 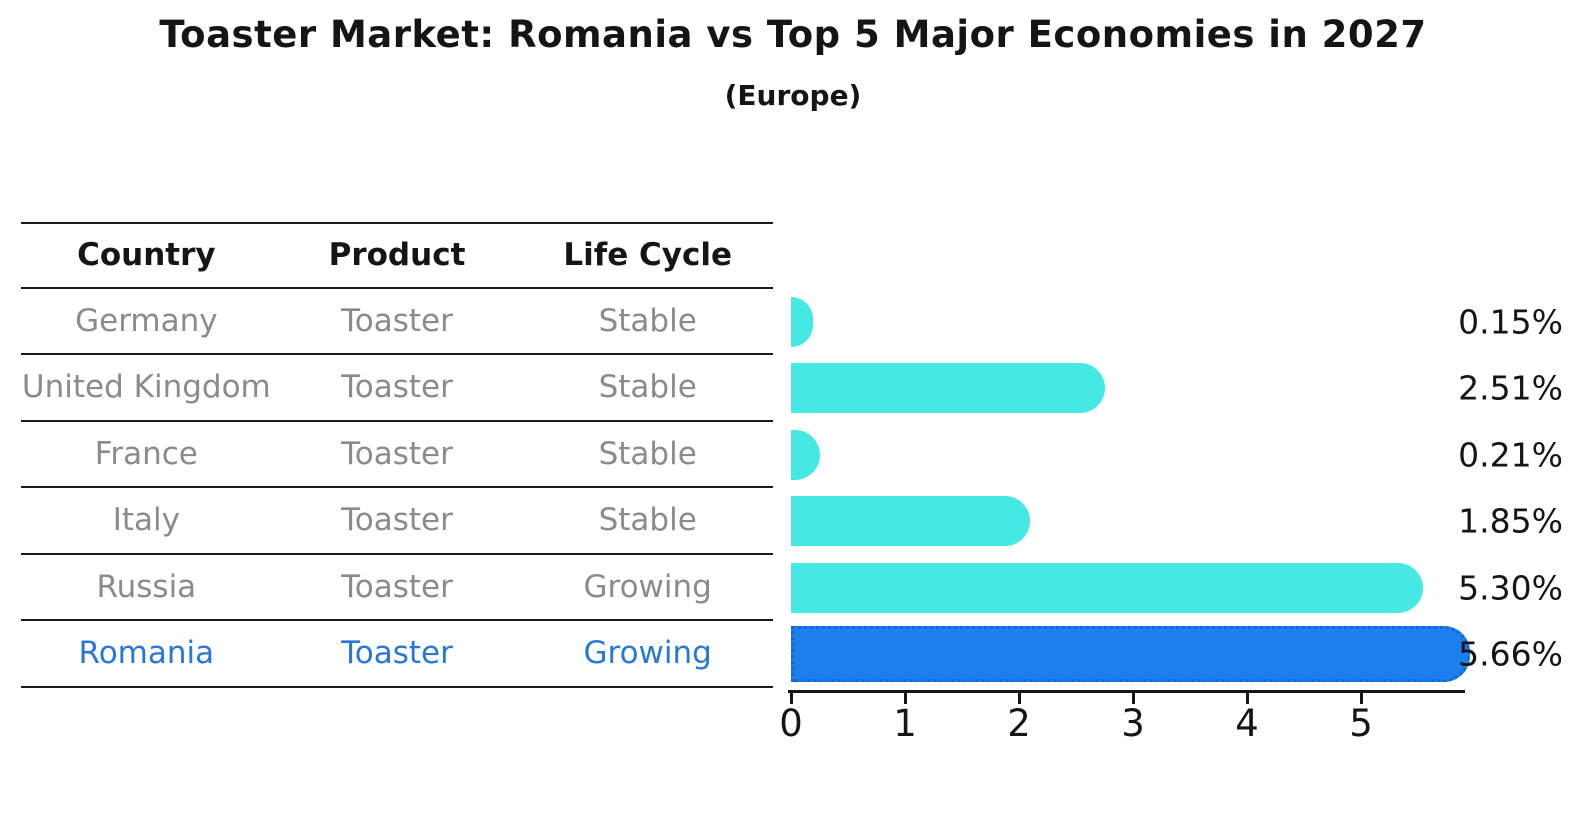 I want to click on bar-row-united-kingdom: 2.51%, so click(x=1187, y=388).